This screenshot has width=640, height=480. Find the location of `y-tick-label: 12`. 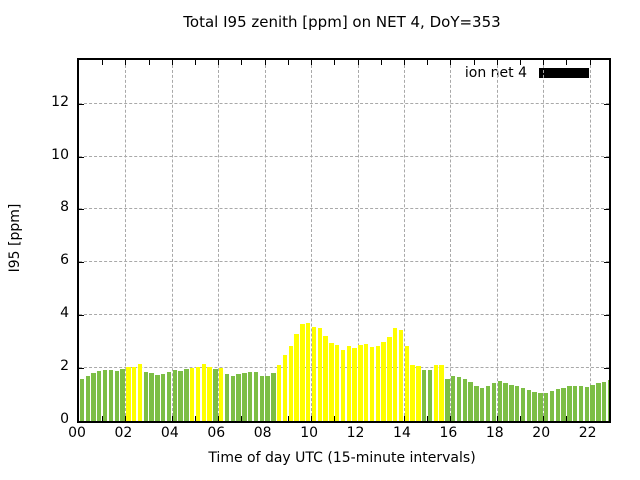

y-tick-label: 12 is located at coordinates (60, 101).